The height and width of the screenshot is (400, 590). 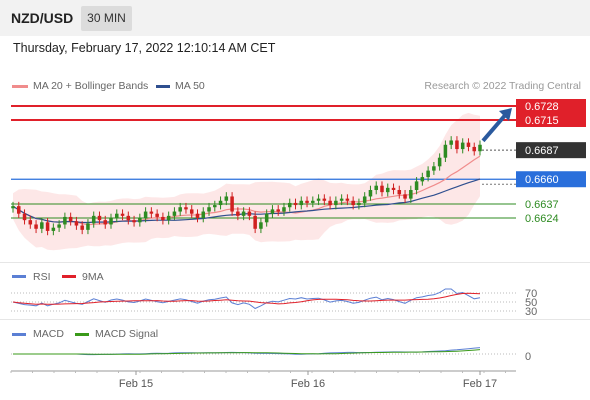 I want to click on macd-legend-label: MACD, so click(x=48, y=334).